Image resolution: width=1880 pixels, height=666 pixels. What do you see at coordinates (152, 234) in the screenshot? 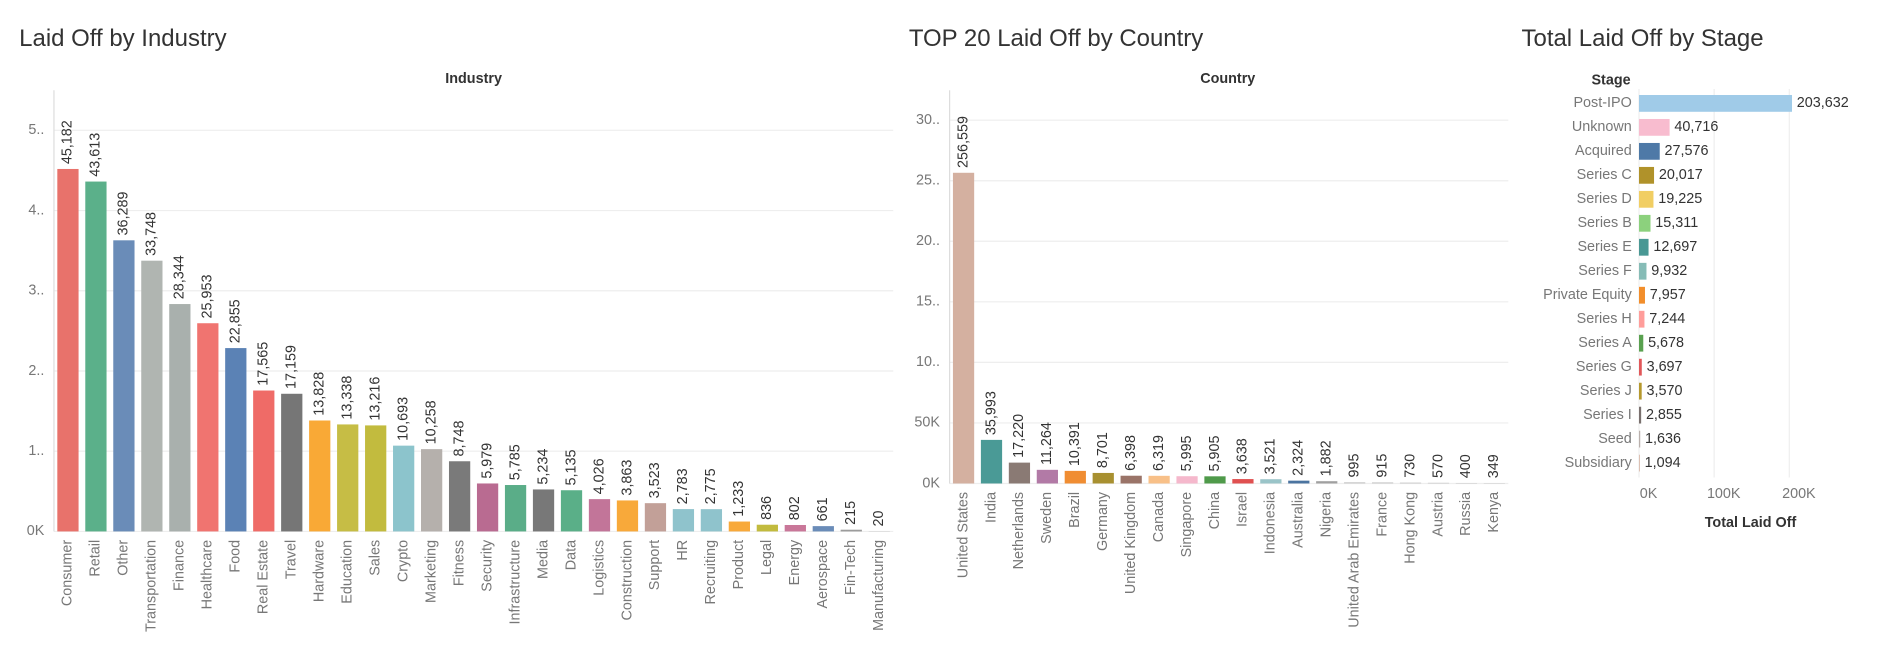
I see `value-label: 33,748` at bounding box center [152, 234].